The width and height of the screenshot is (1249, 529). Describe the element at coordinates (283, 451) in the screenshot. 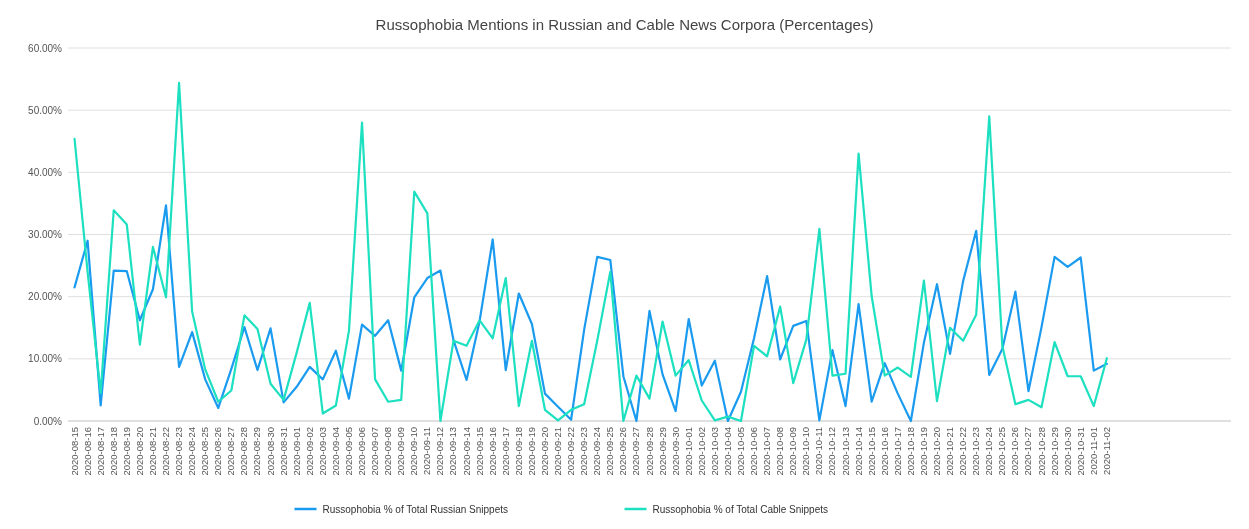

I see `x-tick-label: 2020-08-31` at that location.